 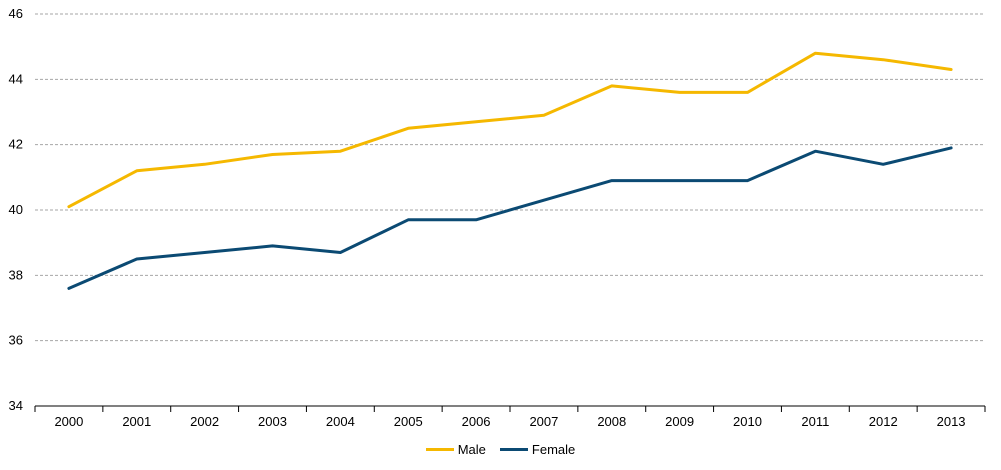 I want to click on axes, so click(x=510, y=408).